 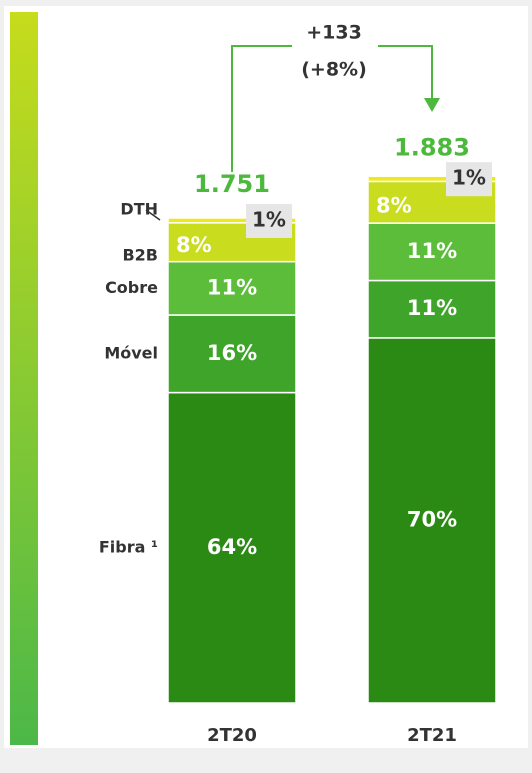 I want to click on change-arrow, so click(x=332, y=108).